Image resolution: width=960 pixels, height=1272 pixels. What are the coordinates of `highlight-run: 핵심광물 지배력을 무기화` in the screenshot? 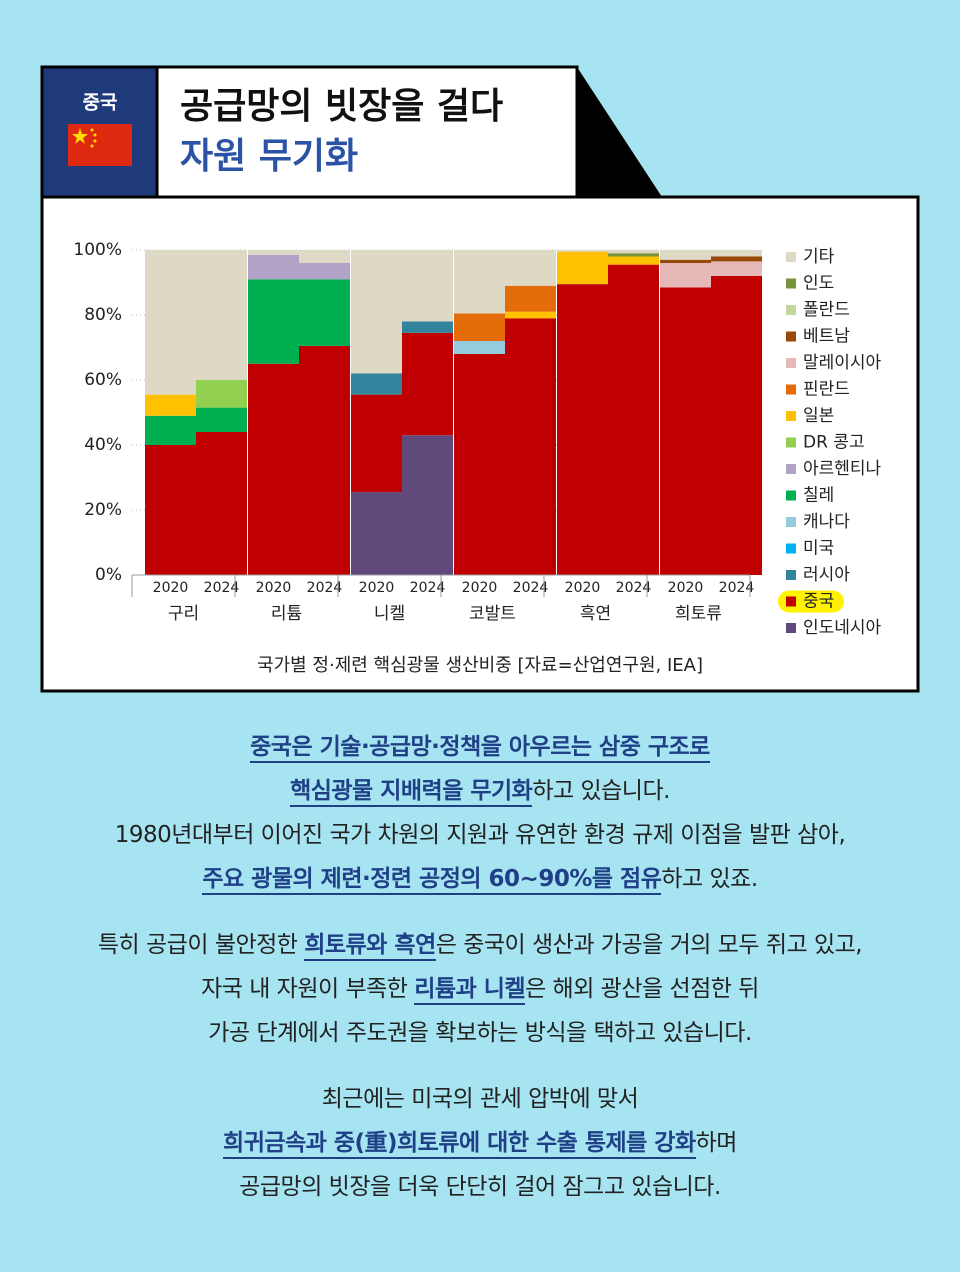 It's located at (411, 792).